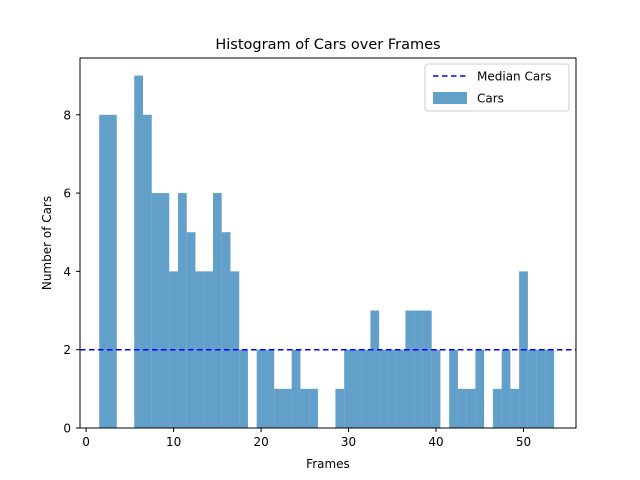 The image size is (640, 480). What do you see at coordinates (86, 442) in the screenshot?
I see `x-tick-label: 0` at bounding box center [86, 442].